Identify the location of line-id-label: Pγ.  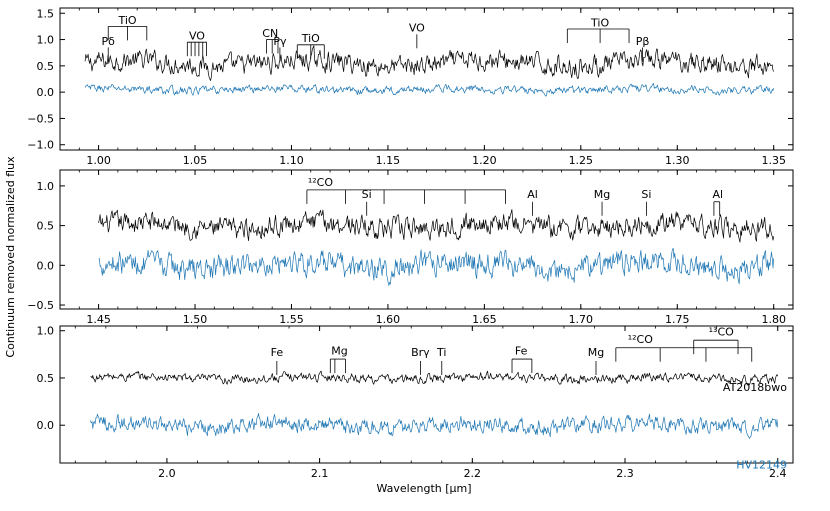
(280, 41).